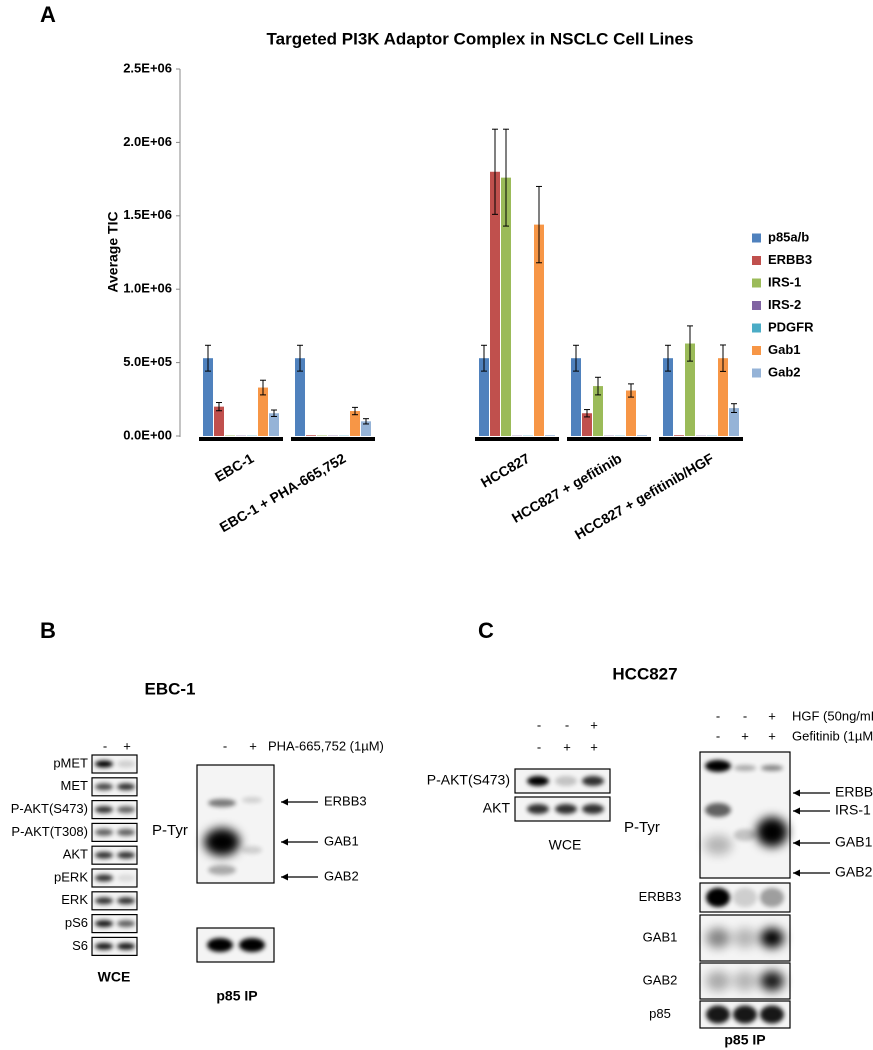 The height and width of the screenshot is (1050, 873). I want to click on row-label: P-AKT(S473), so click(49, 808).